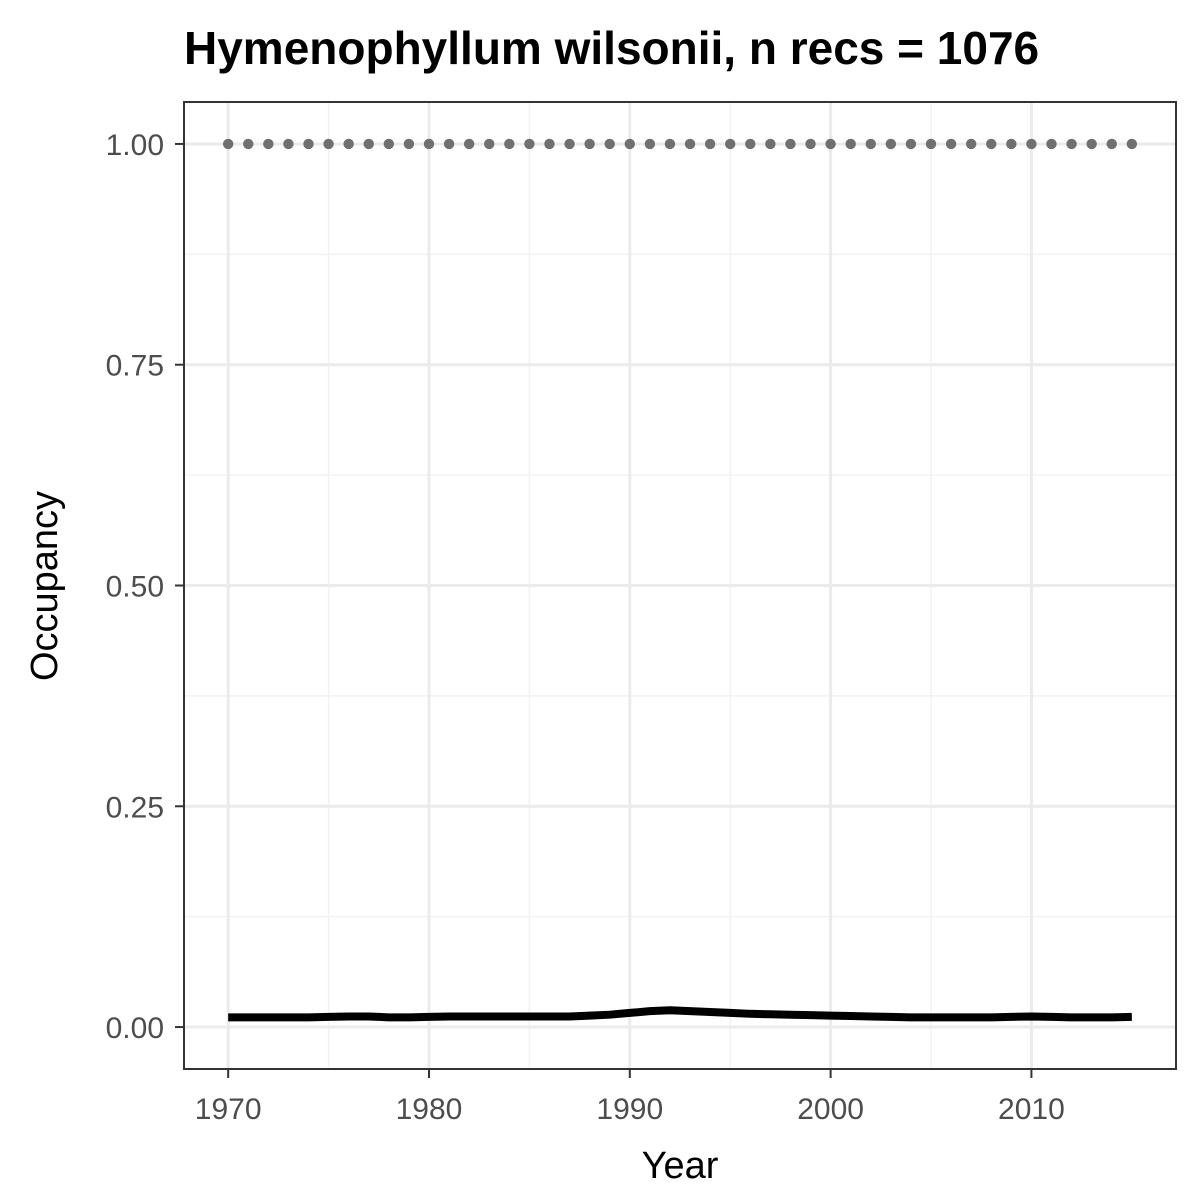  I want to click on dotted-series, so click(680, 144).